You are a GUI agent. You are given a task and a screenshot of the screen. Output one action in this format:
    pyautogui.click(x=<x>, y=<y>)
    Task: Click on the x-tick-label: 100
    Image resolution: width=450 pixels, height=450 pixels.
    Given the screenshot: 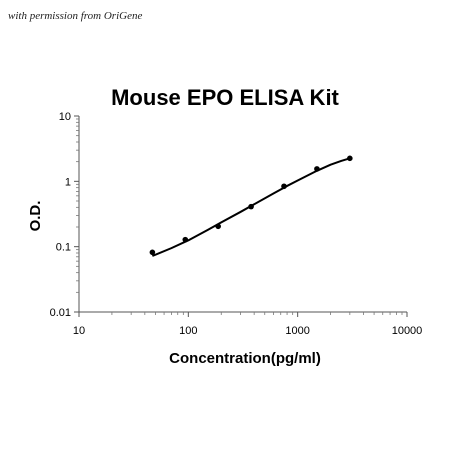 What is the action you would take?
    pyautogui.click(x=188, y=331)
    